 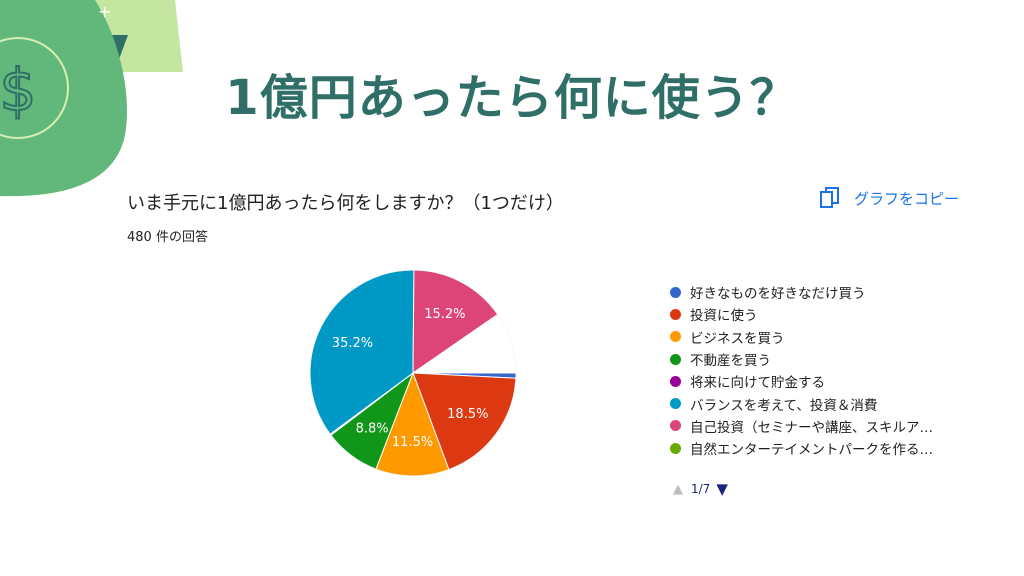 I want to click on pie-data-label: 11.5%, so click(x=412, y=442).